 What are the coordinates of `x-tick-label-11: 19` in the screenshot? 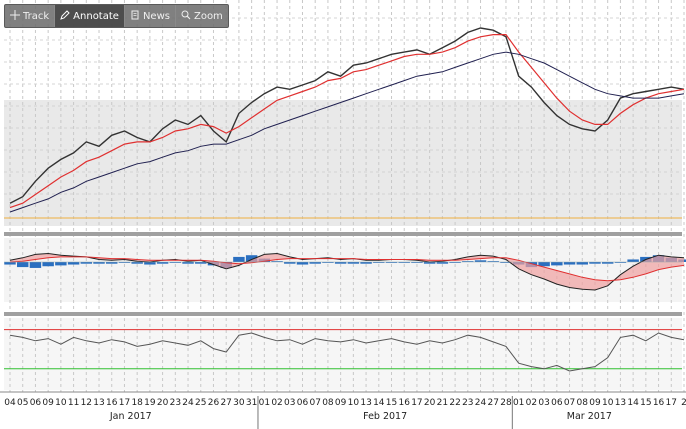 It's located at (150, 403).